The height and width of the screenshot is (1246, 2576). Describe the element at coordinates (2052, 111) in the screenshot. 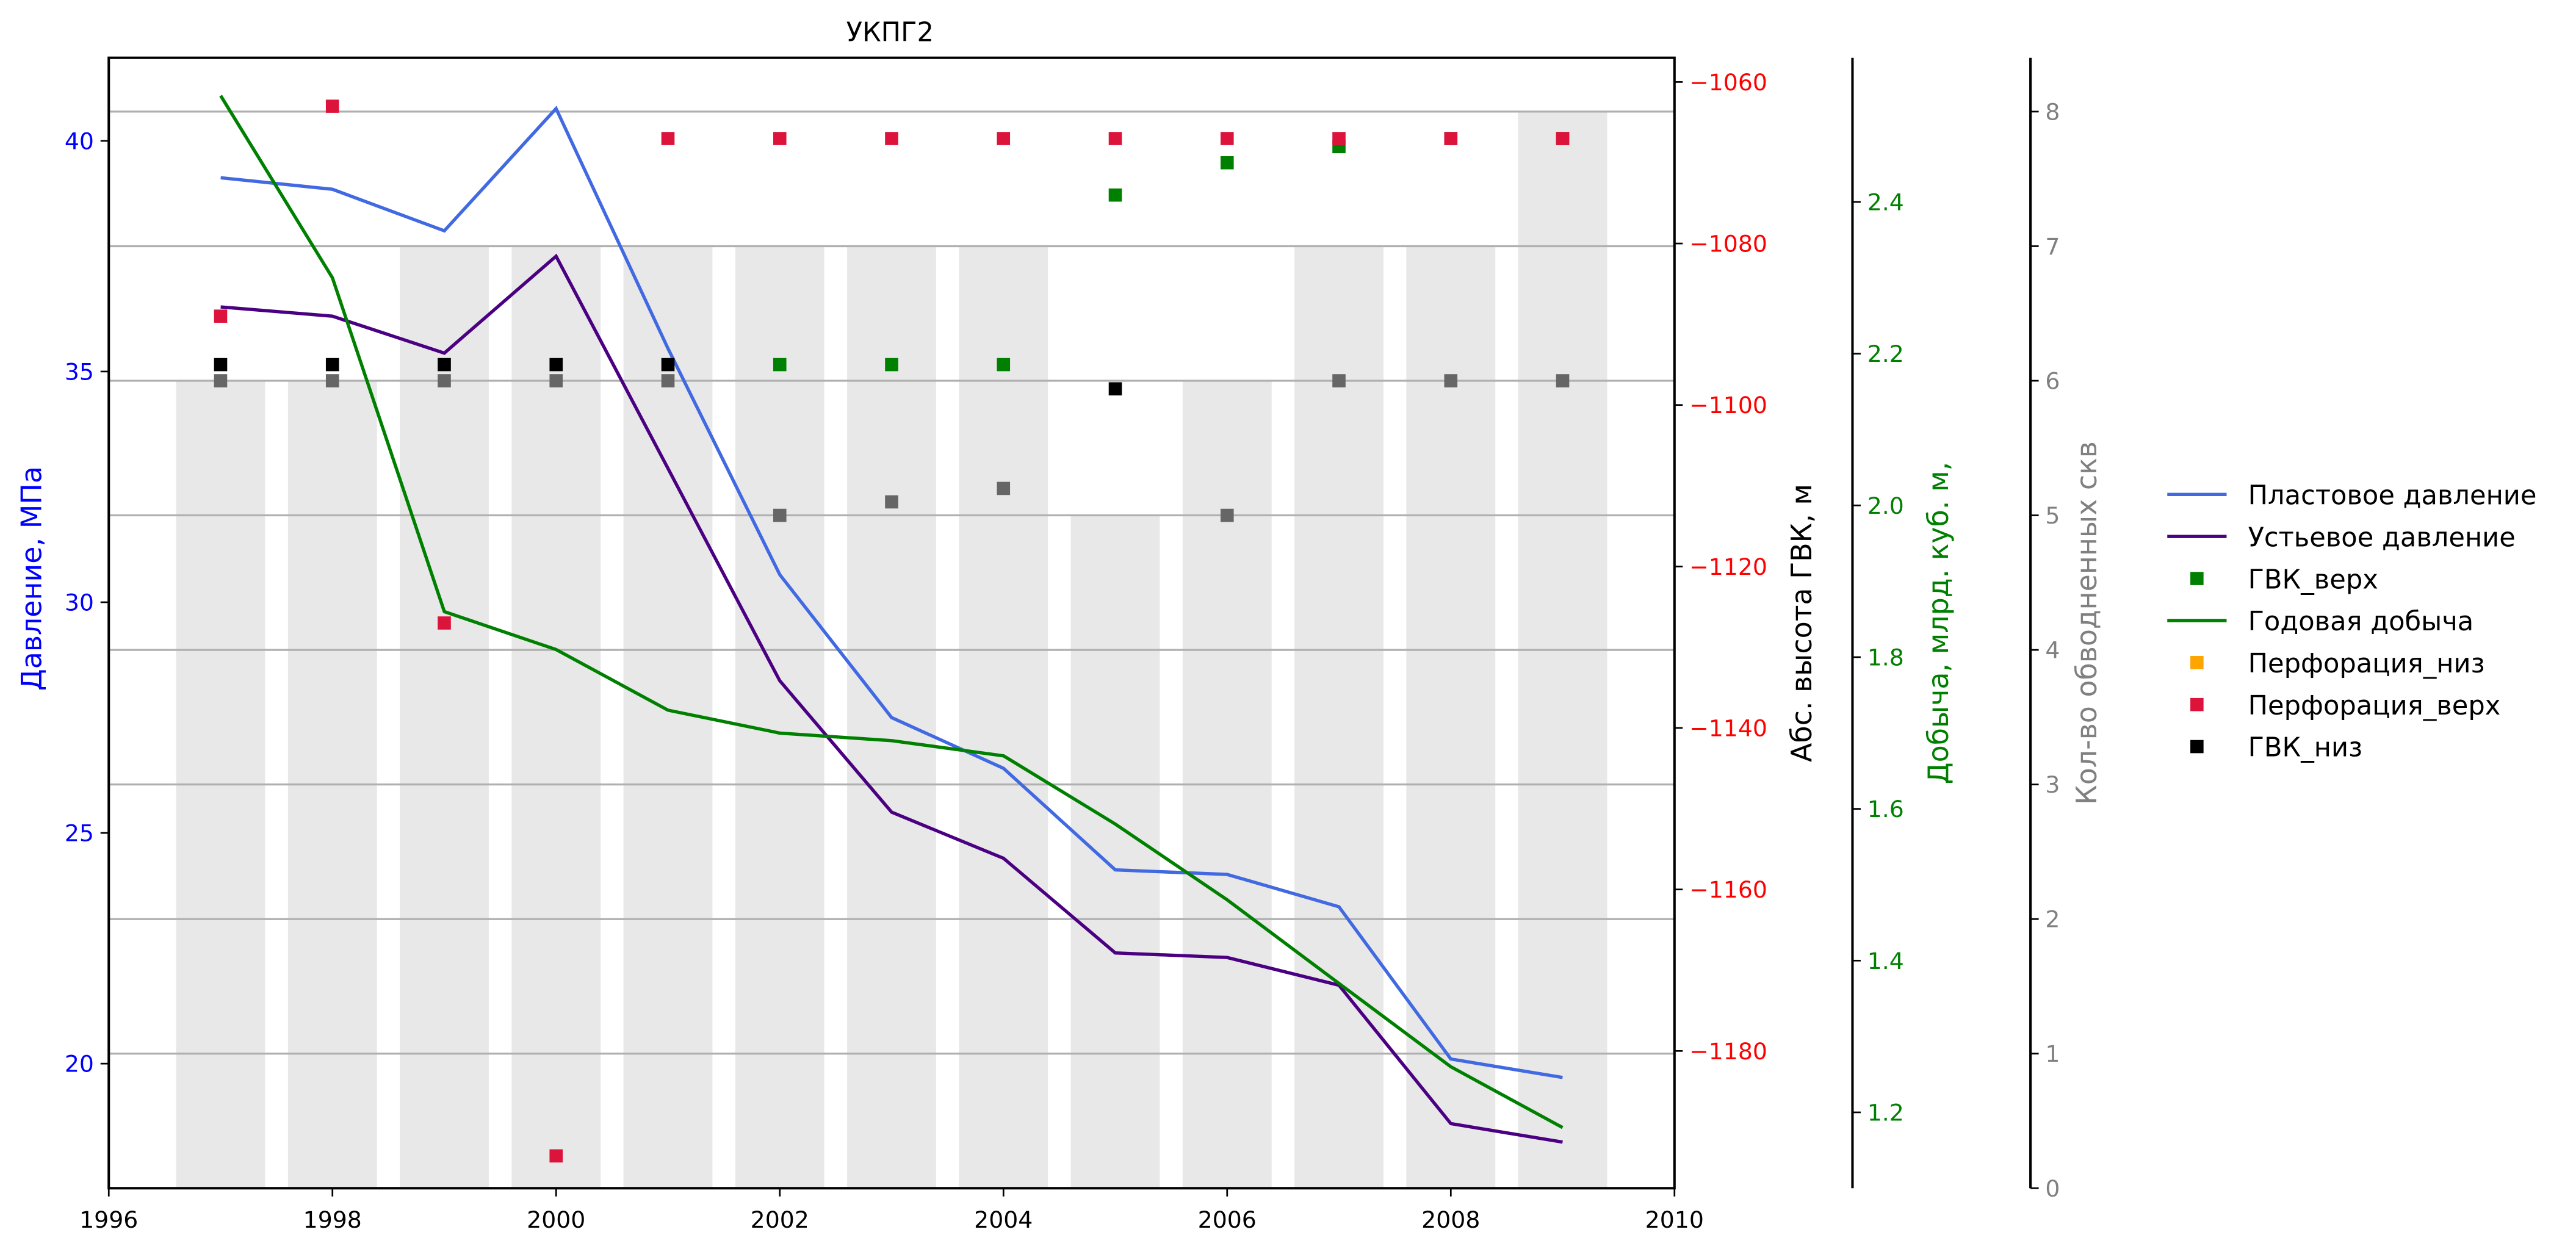

I see `wells-tick-label: 8` at that location.